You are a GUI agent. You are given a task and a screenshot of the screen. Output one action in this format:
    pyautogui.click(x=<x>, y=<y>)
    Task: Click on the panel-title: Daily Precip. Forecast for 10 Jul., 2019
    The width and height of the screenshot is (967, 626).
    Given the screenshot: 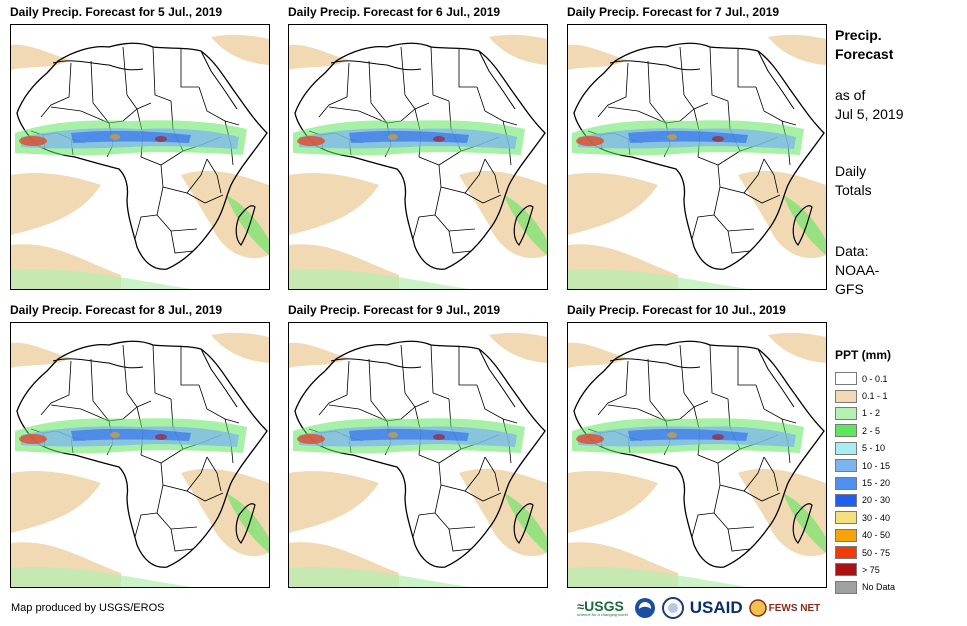 What is the action you would take?
    pyautogui.click(x=676, y=310)
    